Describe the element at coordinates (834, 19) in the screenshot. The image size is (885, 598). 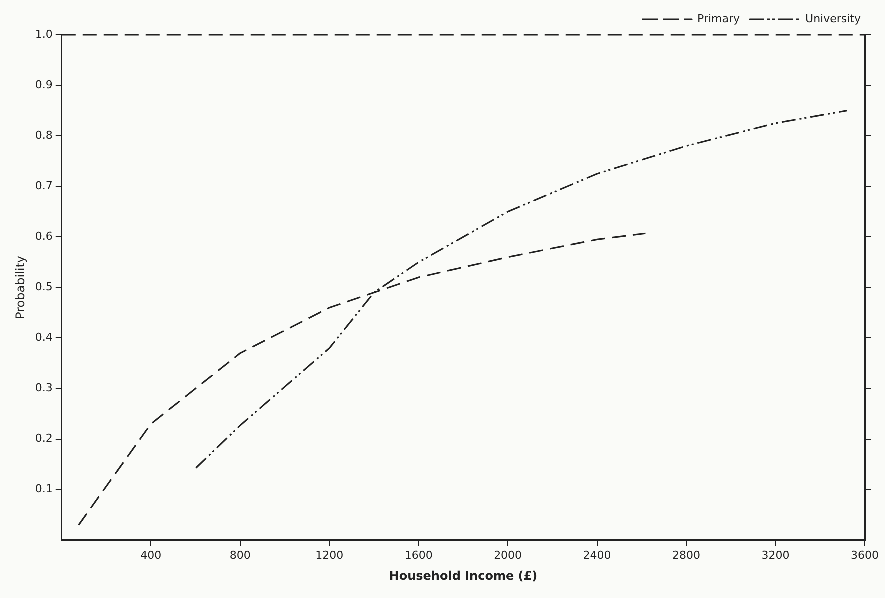
I see `legend-label: University` at that location.